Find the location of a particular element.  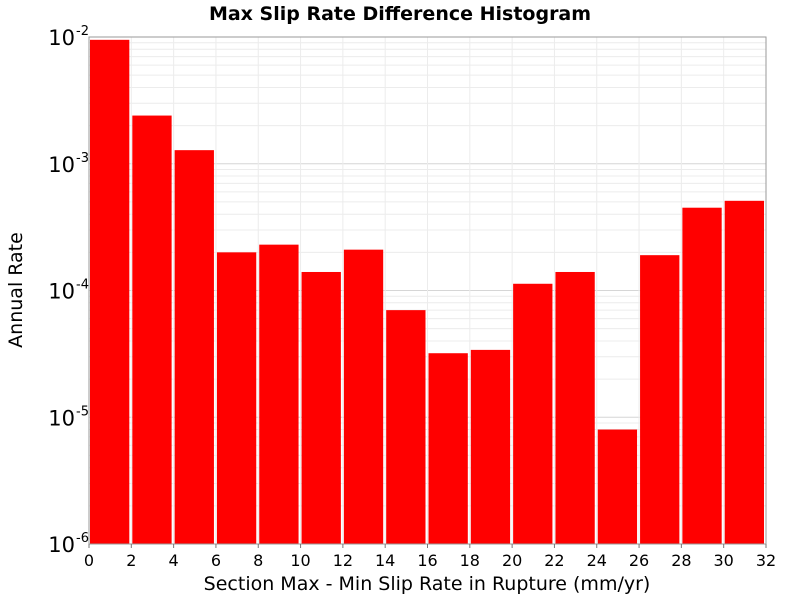

x-tick-label: 10 is located at coordinates (300, 560).